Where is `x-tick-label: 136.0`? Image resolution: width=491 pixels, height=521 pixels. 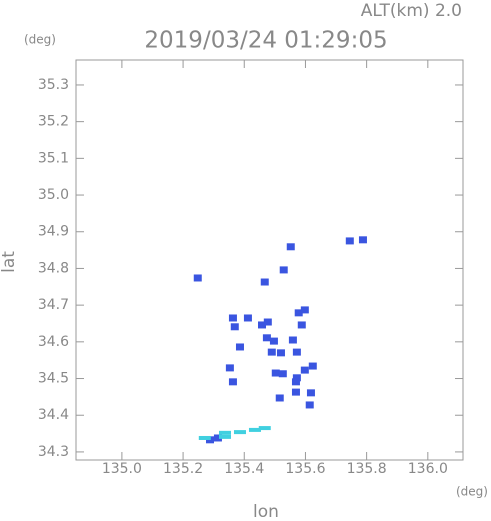
x-tick-label: 136.0 is located at coordinates (428, 469).